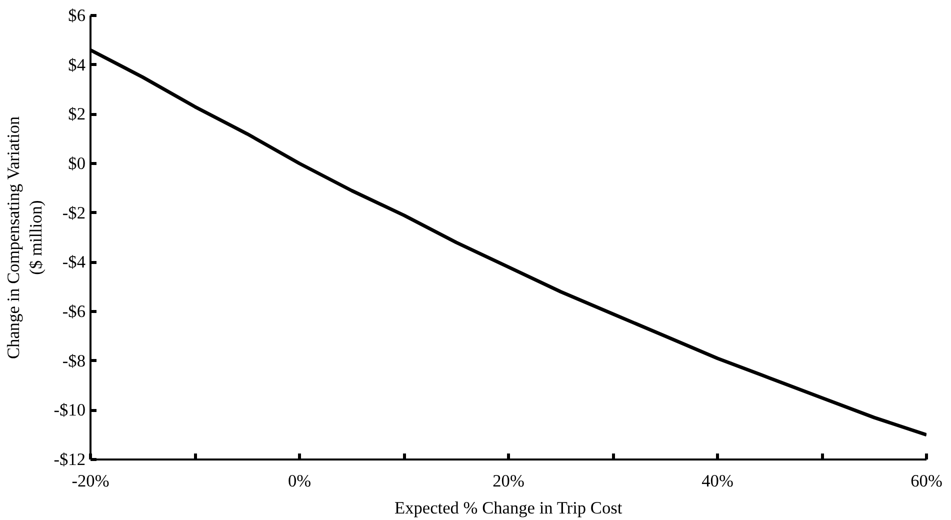 This screenshot has height=520, width=951. Describe the element at coordinates (25, 238) in the screenshot. I see `y-axis-title: Change in Compensating Variation ($ million)` at that location.